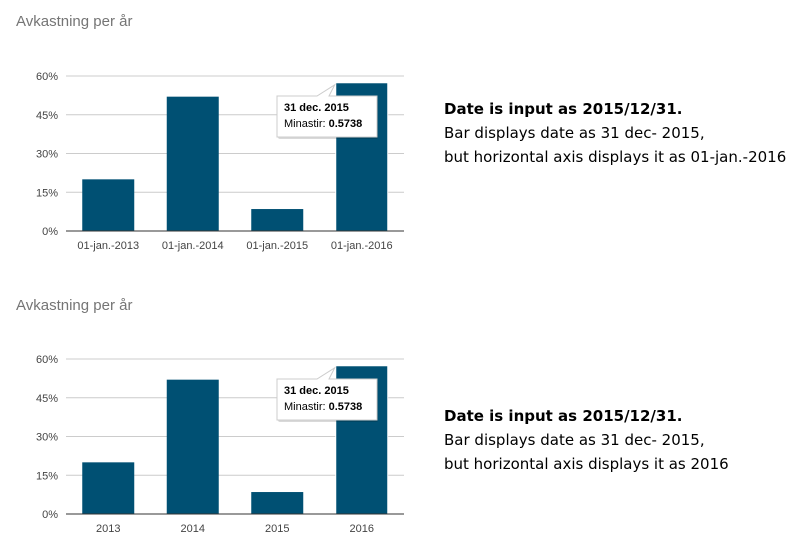 The width and height of the screenshot is (800, 550). What do you see at coordinates (193, 529) in the screenshot?
I see `x-tick-label: 2014` at bounding box center [193, 529].